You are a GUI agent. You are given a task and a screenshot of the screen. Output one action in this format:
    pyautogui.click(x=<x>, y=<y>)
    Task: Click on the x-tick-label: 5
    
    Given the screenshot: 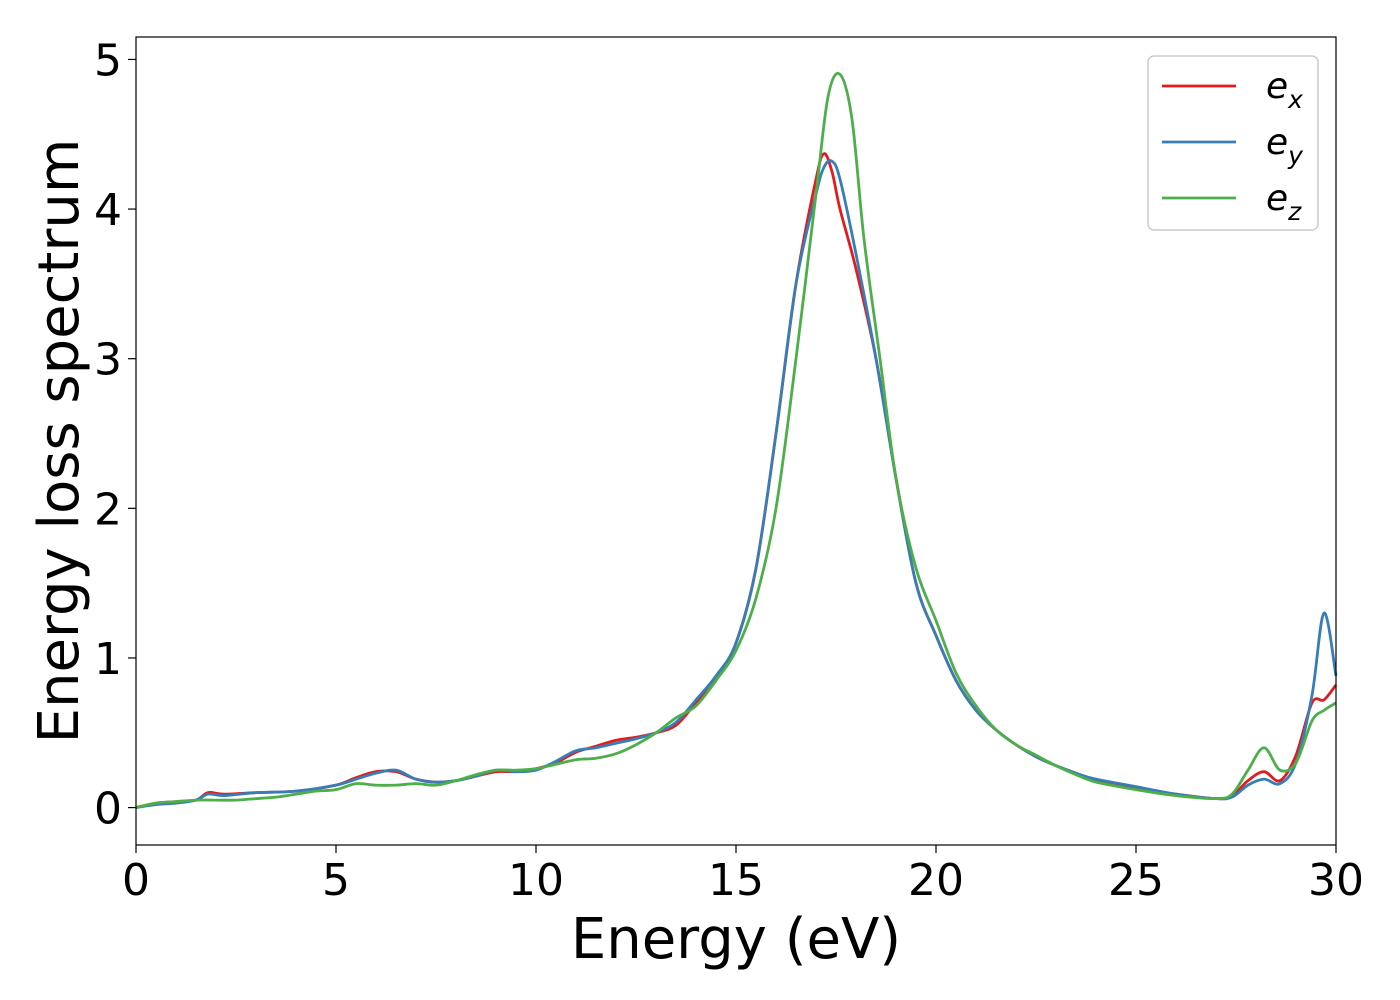 What is the action you would take?
    pyautogui.click(x=336, y=880)
    